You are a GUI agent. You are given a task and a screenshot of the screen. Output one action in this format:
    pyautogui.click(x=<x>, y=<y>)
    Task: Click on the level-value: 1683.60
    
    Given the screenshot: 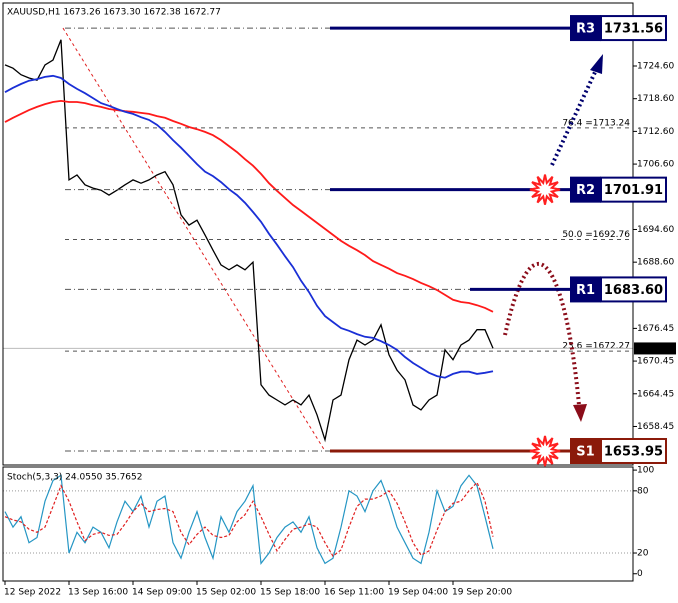 What is the action you would take?
    pyautogui.click(x=633, y=290)
    